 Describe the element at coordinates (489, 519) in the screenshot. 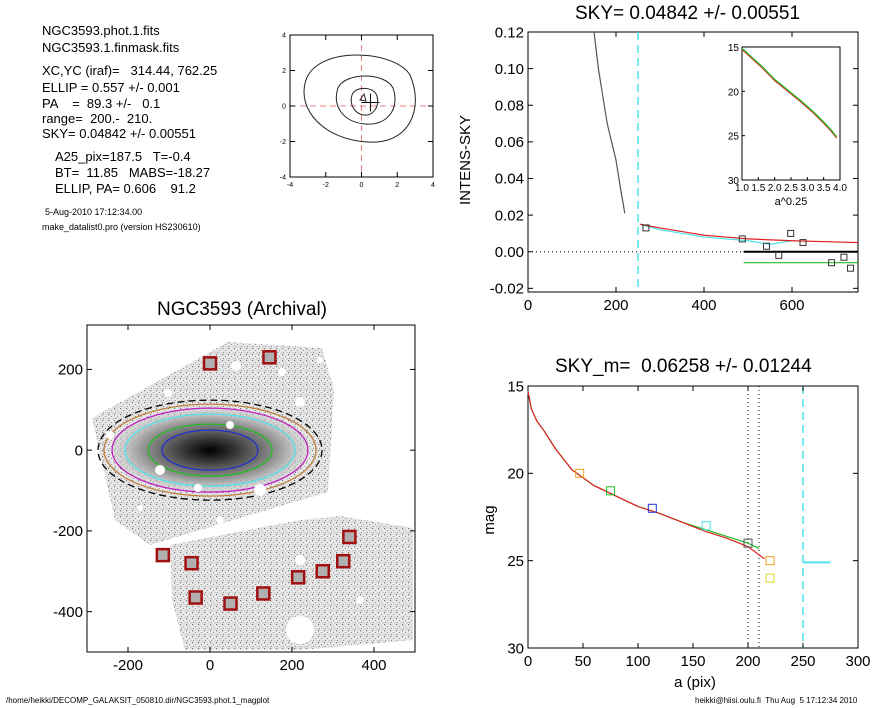

I see `mag-ylabel: mag` at that location.